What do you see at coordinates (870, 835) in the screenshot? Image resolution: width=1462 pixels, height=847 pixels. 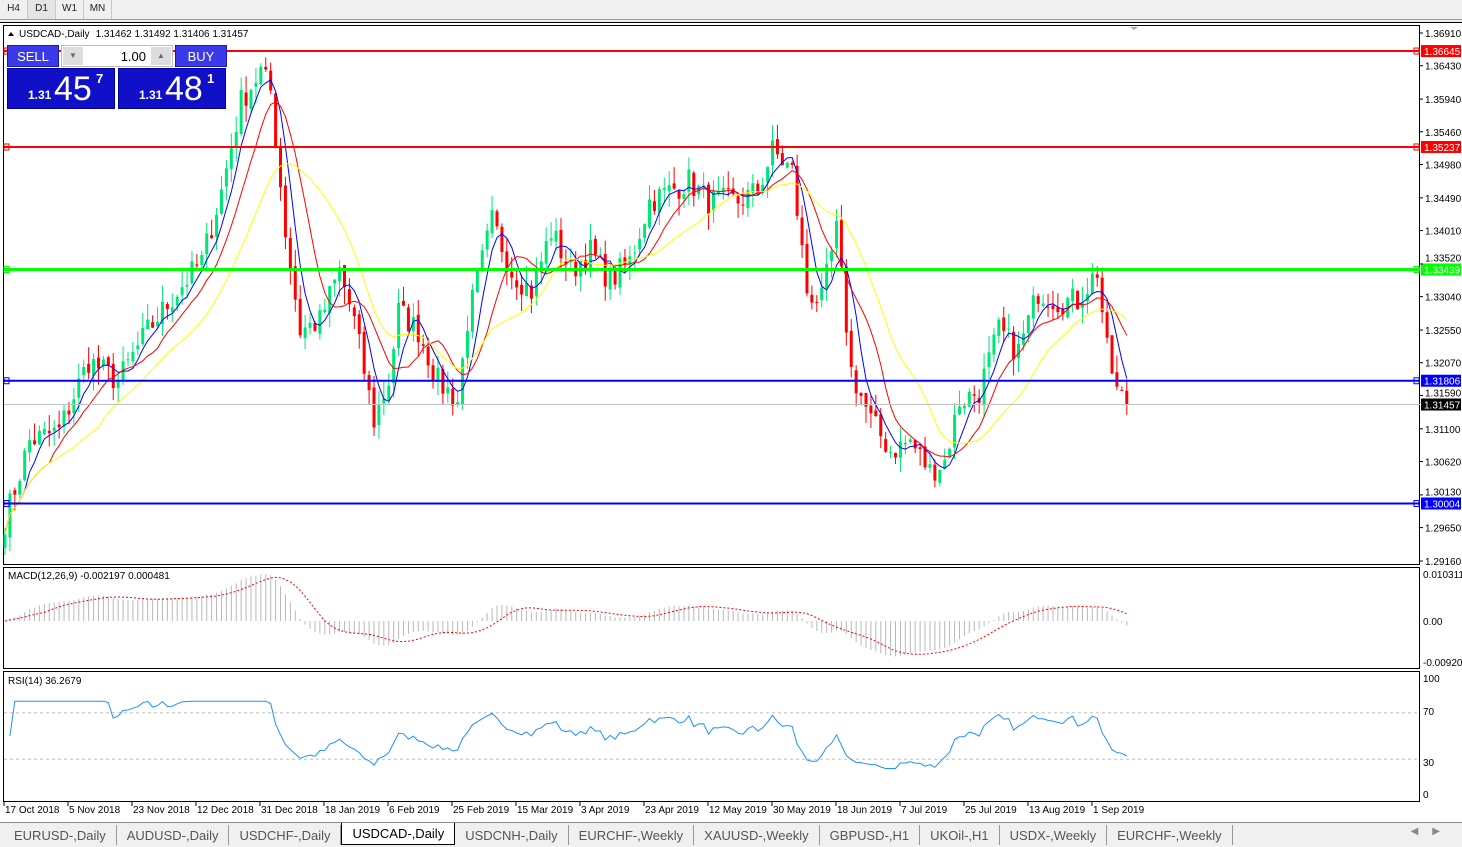 I see `chart-tab: GBPUSD-,H1` at bounding box center [870, 835].